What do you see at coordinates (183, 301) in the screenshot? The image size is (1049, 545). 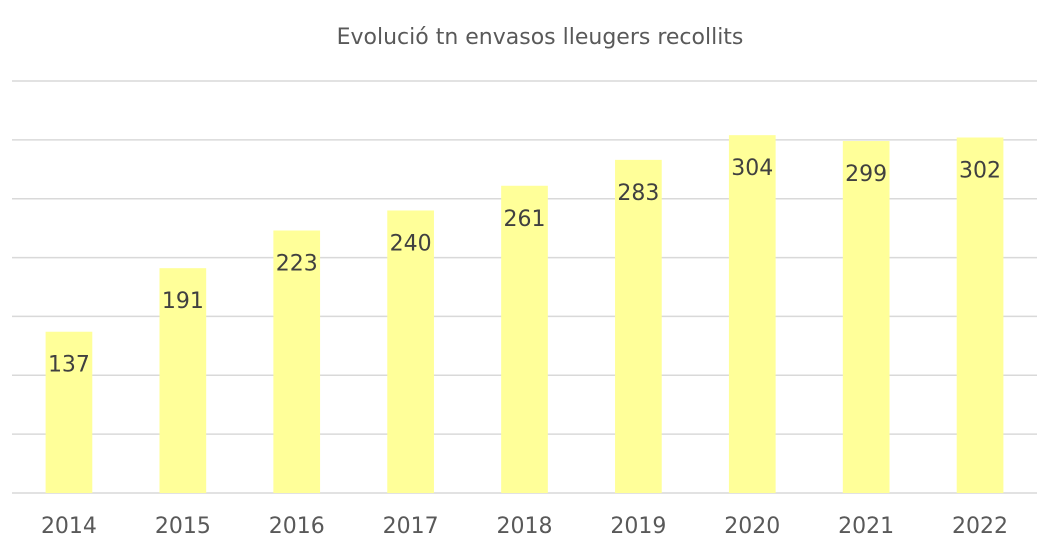 I see `data-label: 191` at bounding box center [183, 301].